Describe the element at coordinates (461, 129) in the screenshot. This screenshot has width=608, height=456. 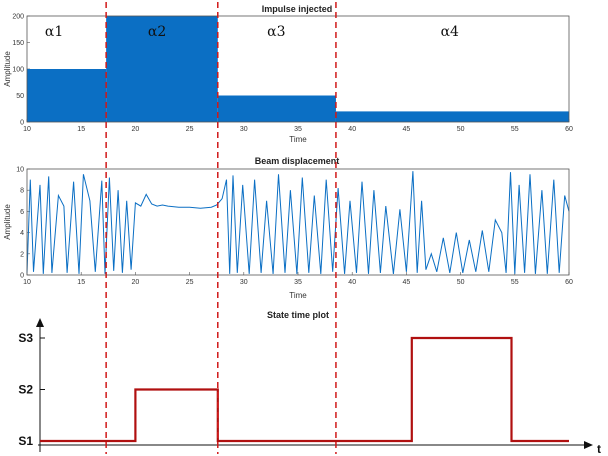
I see `impulse-xtick-label: 50` at that location.